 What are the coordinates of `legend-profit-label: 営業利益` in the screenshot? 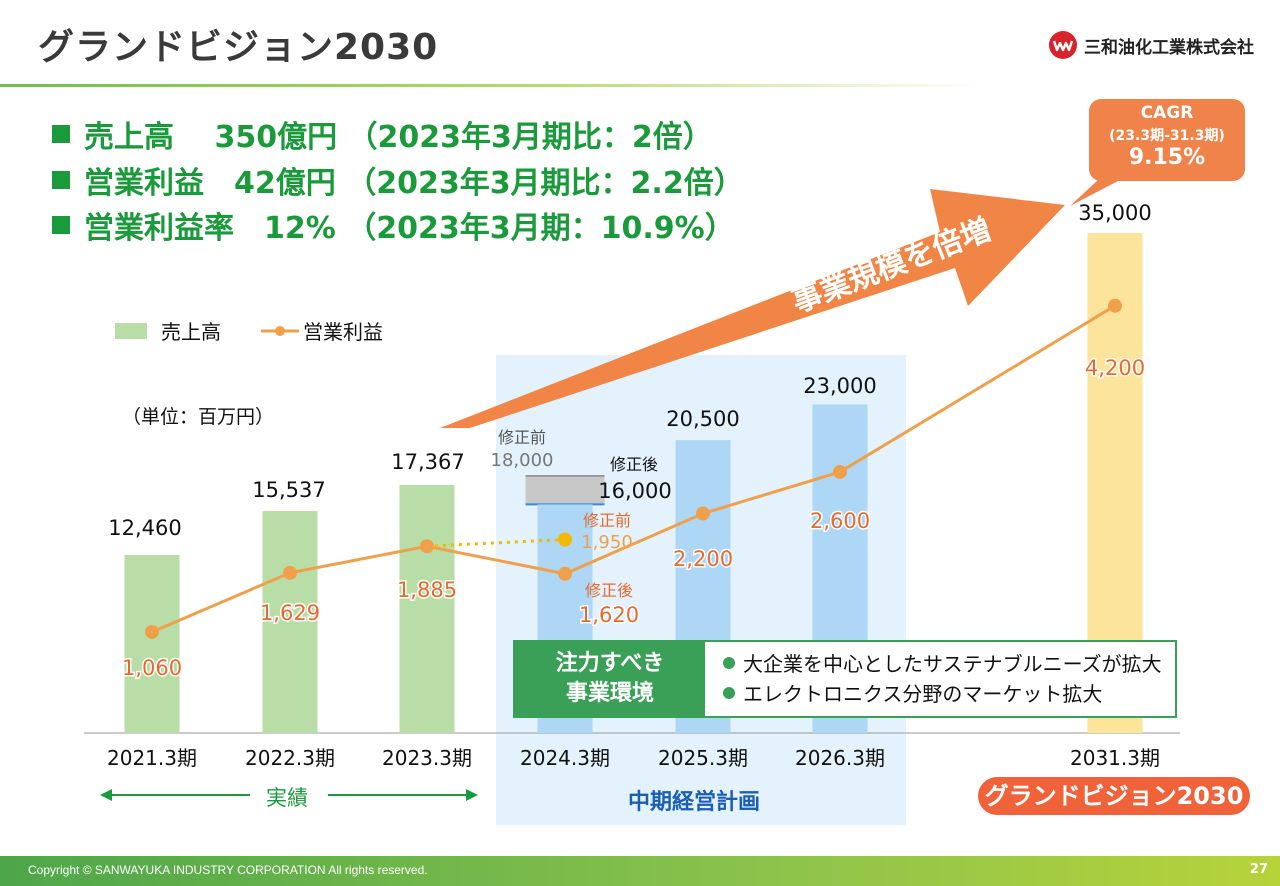 It's located at (343, 332).